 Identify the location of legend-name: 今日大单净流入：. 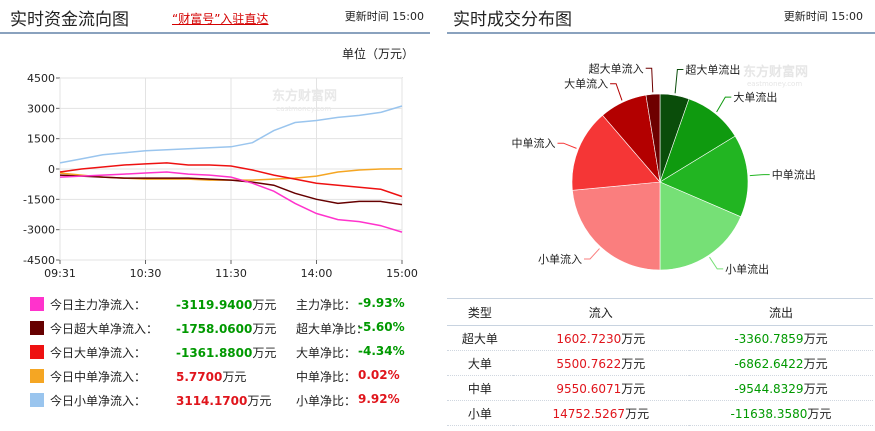
(98, 353).